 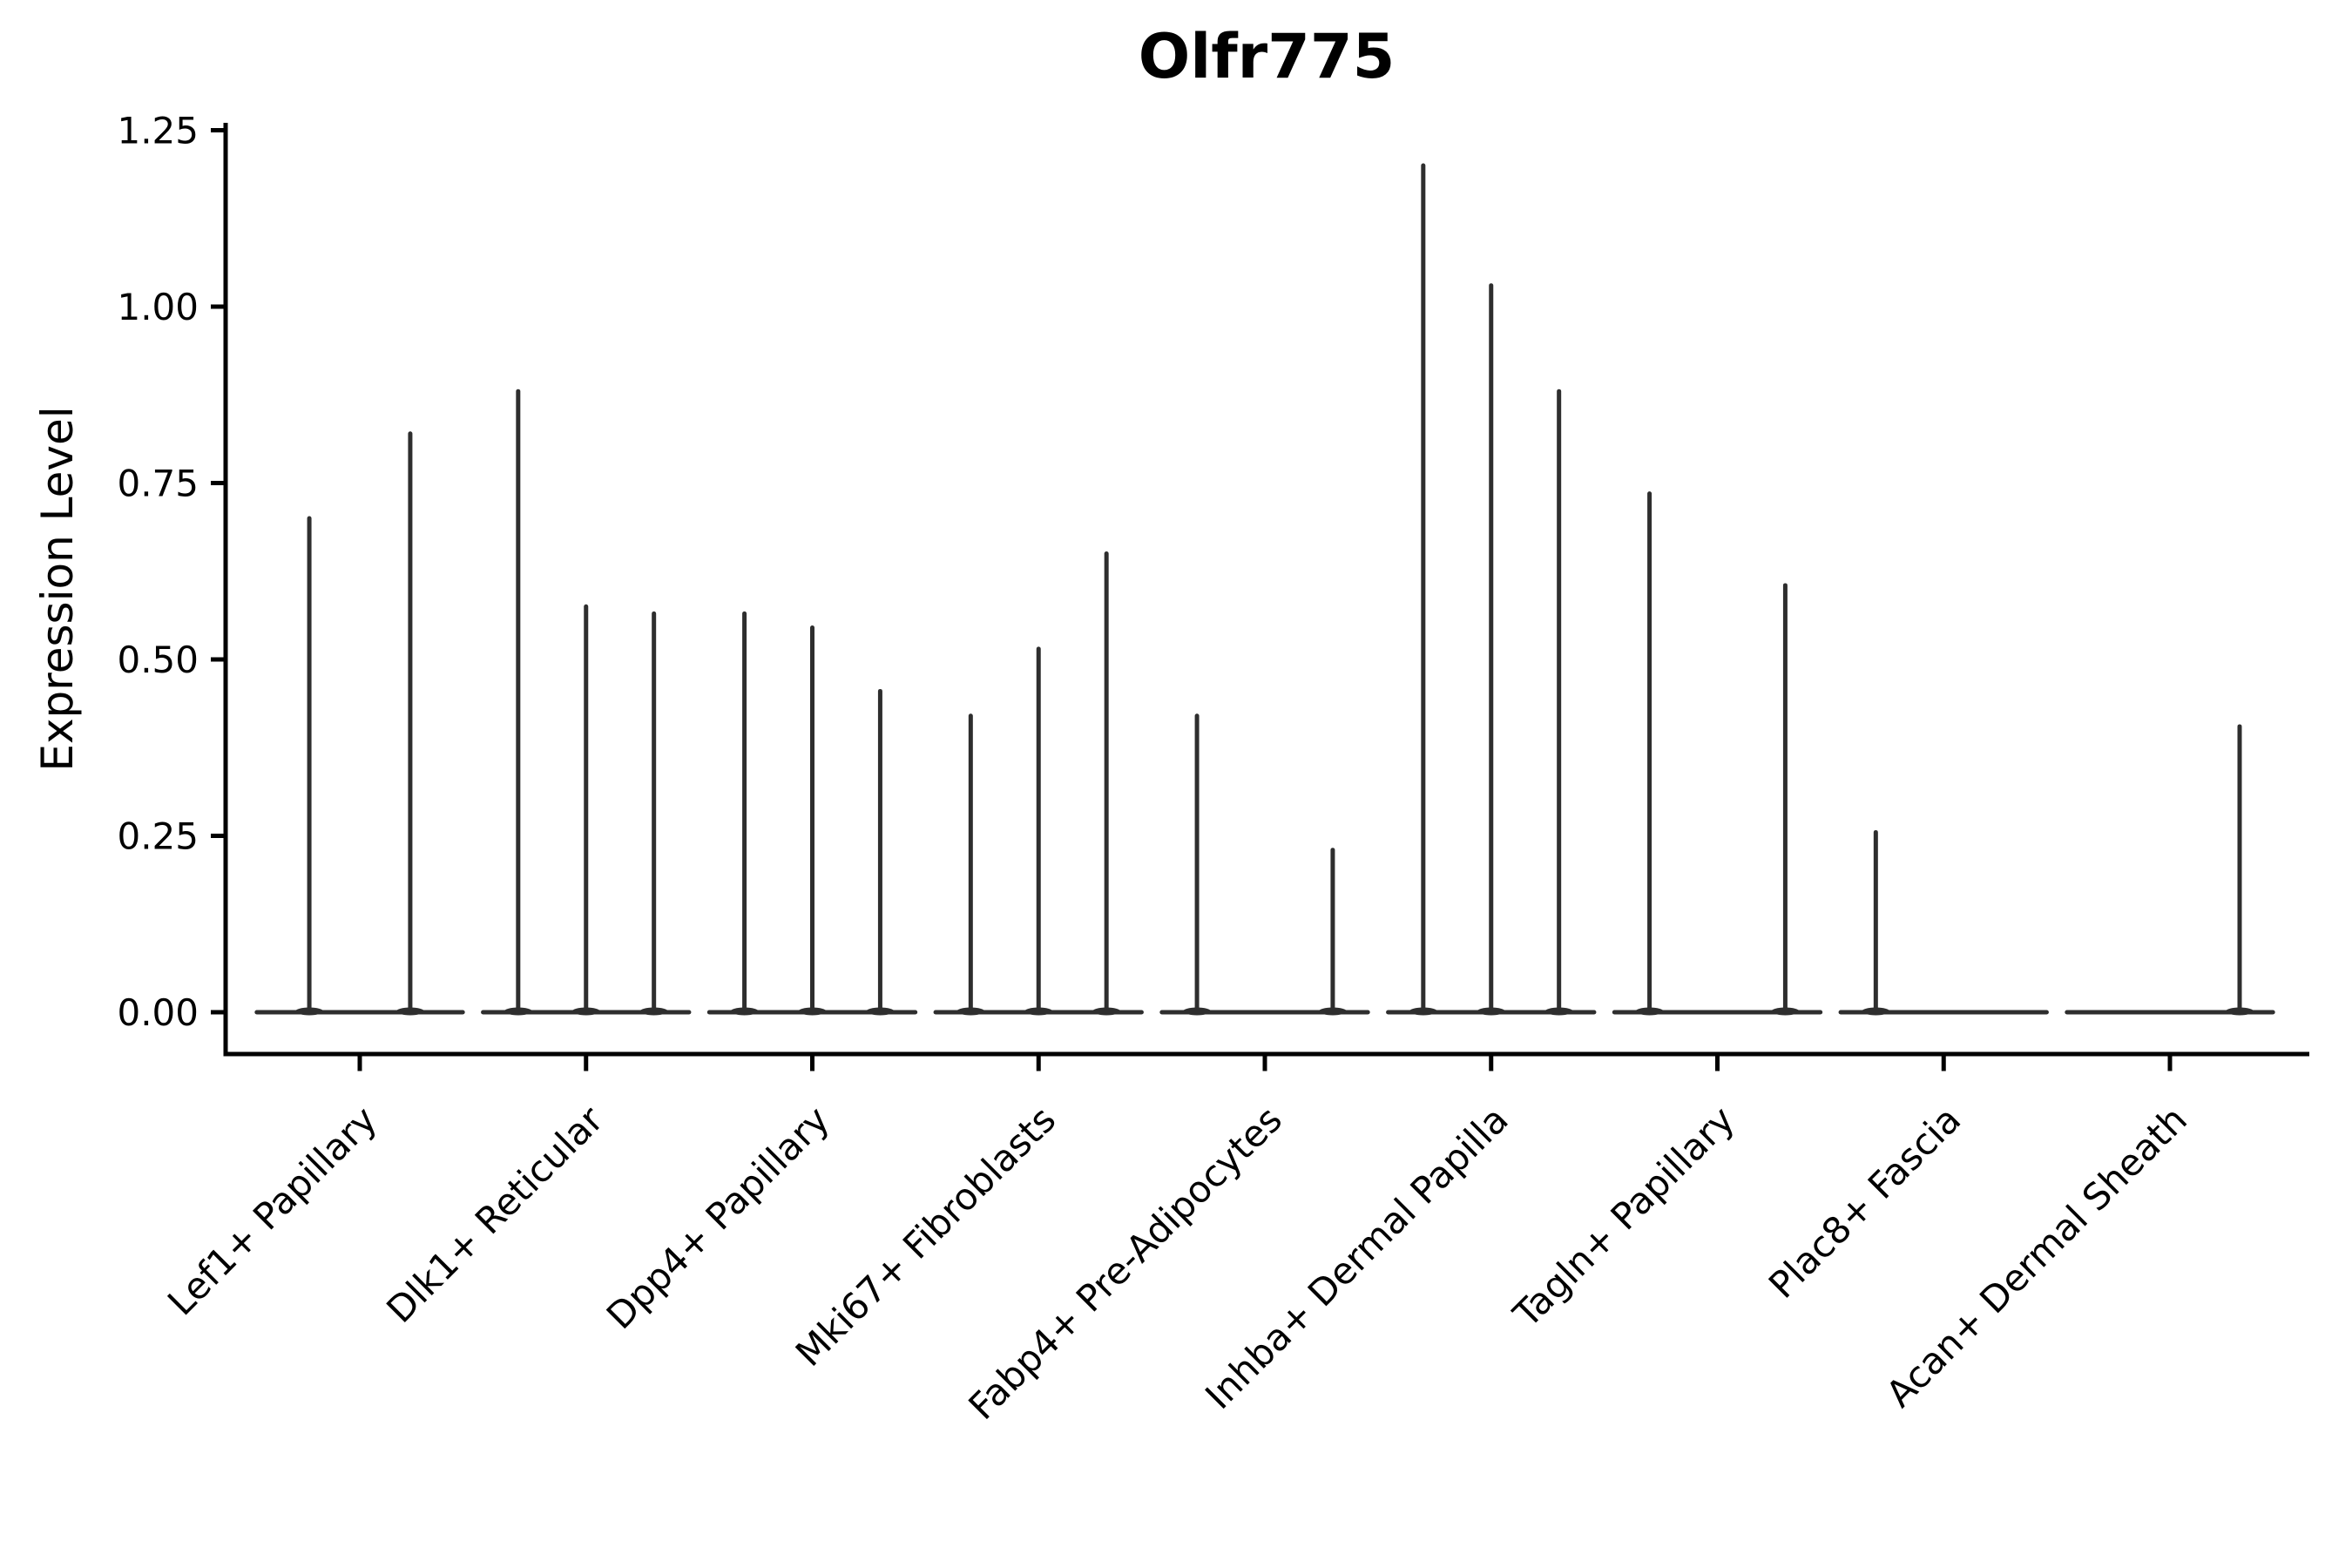 I want to click on y-tick-label: 0.50, so click(x=158, y=660).